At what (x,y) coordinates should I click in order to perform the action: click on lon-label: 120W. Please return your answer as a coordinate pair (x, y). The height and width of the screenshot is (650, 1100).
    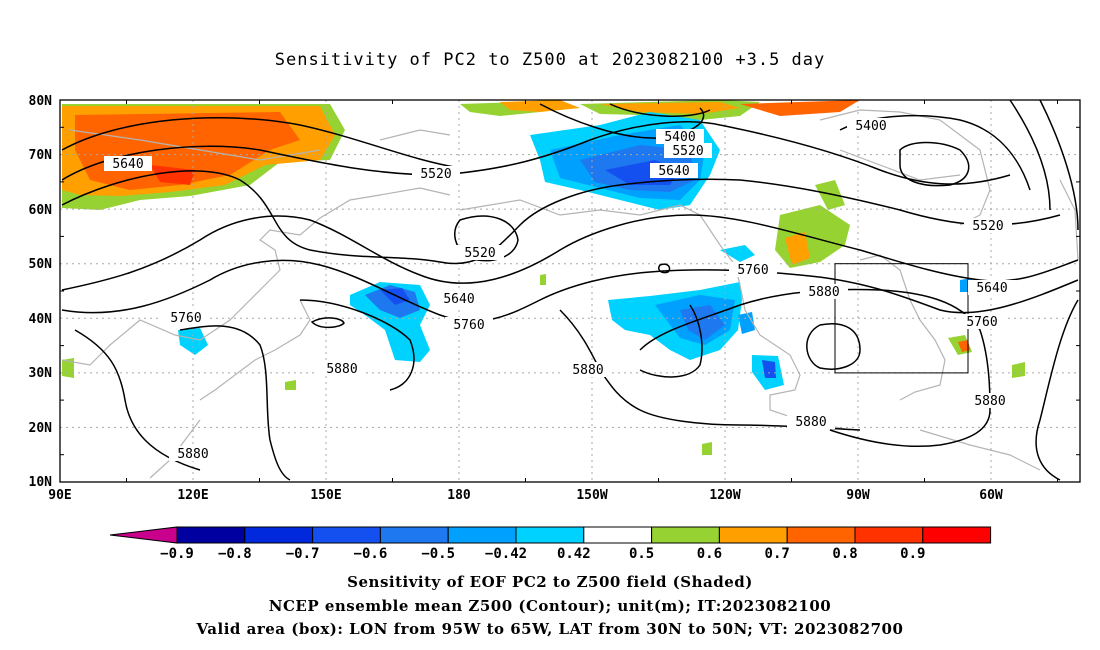
    Looking at the image, I should click on (724, 495).